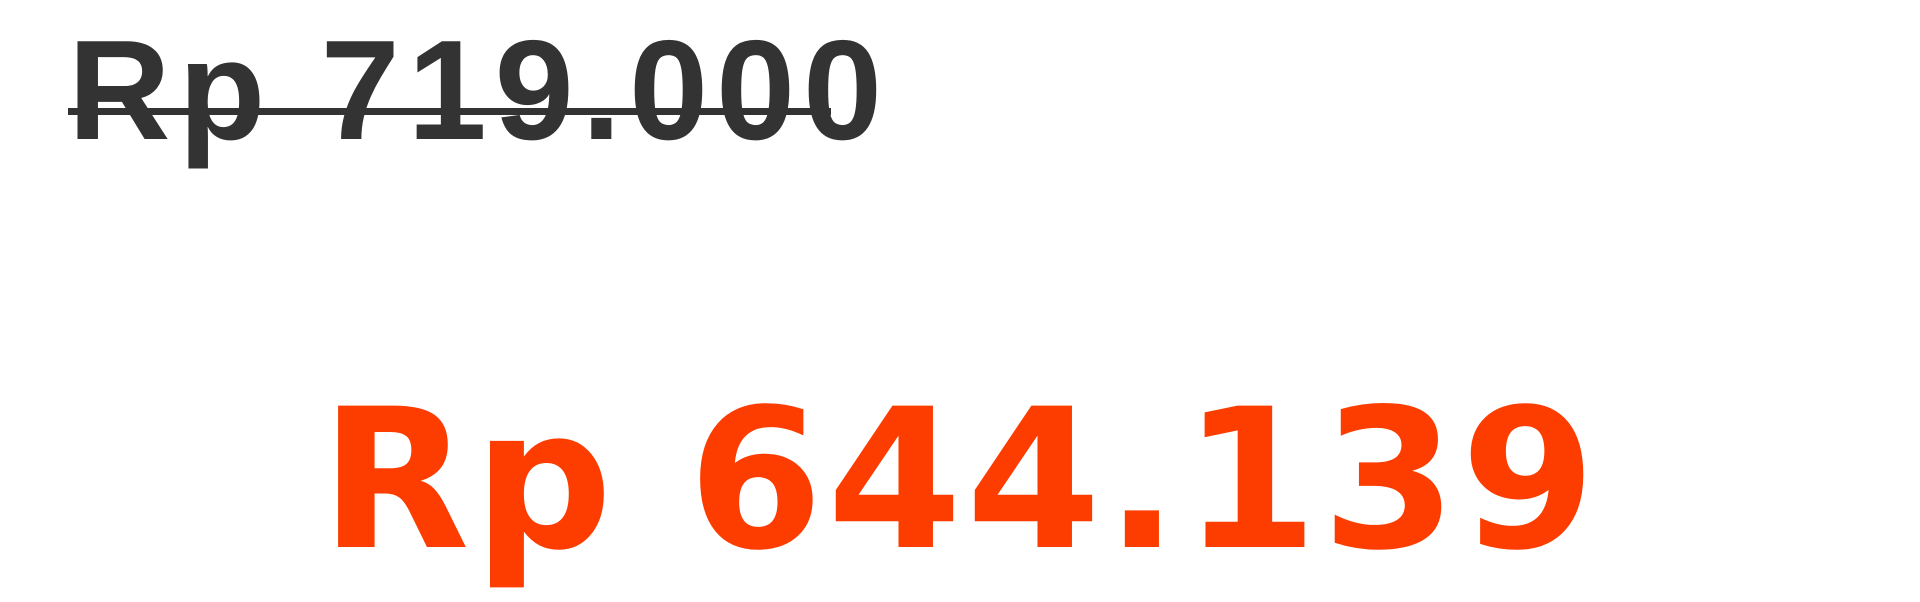 The image size is (1920, 602). What do you see at coordinates (479, 90) in the screenshot?
I see `original-price: Rp 719.000` at bounding box center [479, 90].